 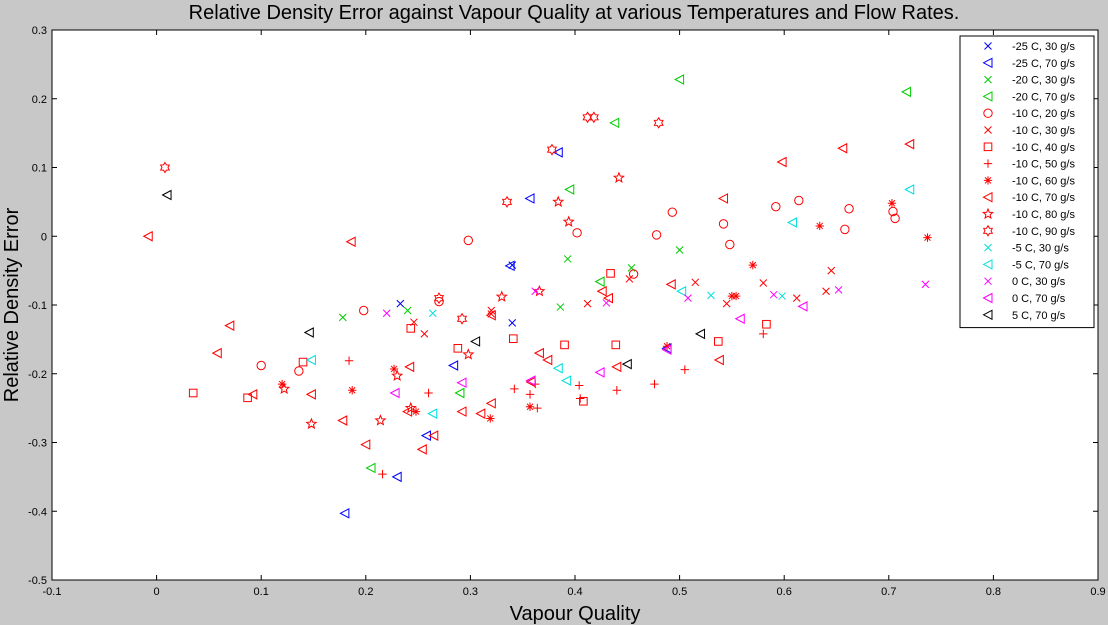 I want to click on x-tick-label: 0.7, so click(x=888, y=592).